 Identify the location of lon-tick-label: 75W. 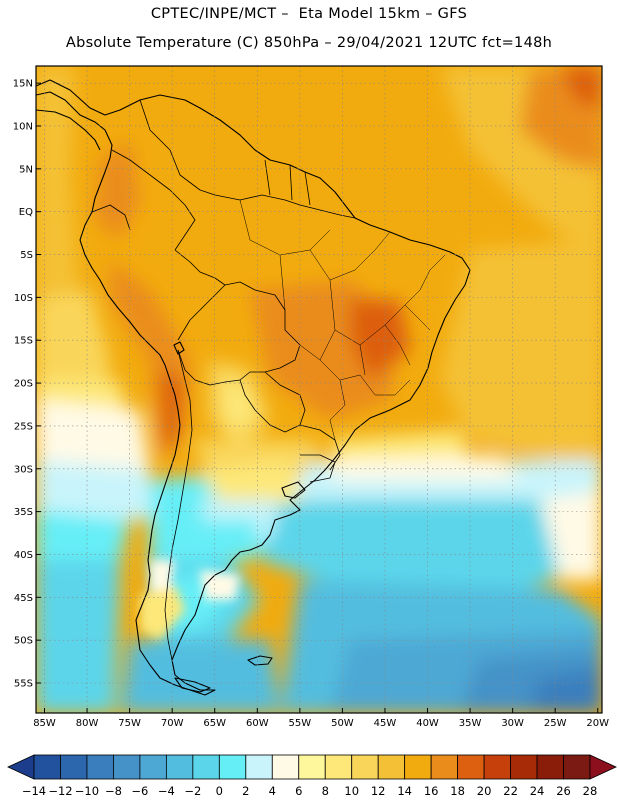
(129, 723).